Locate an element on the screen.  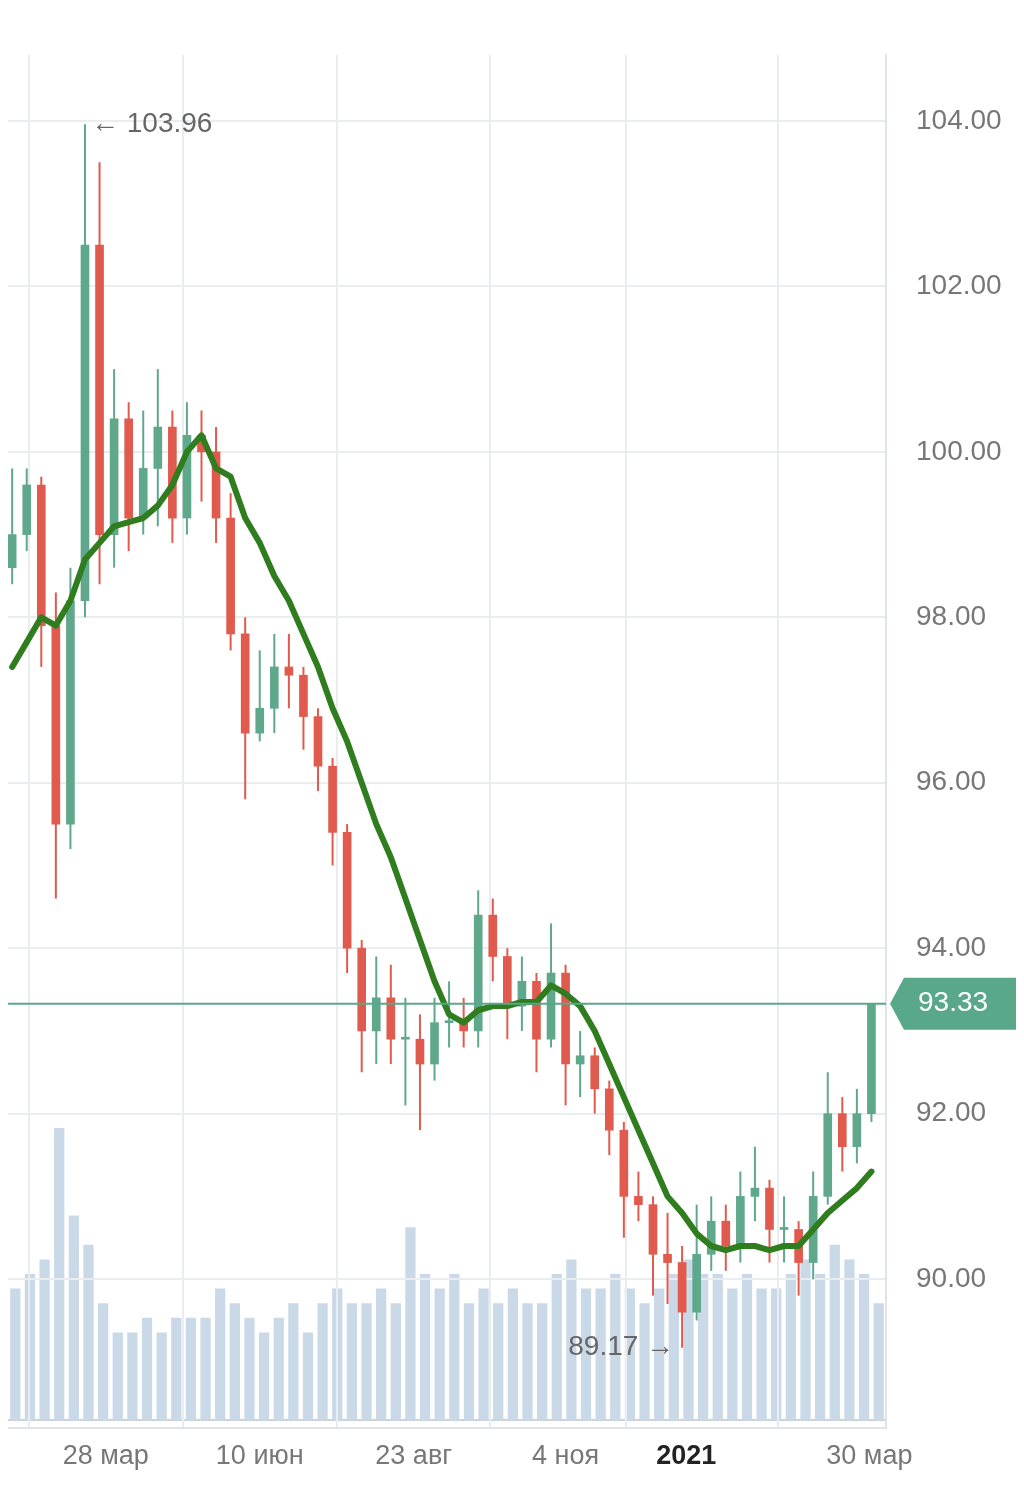
y-tick-label: 100.00 is located at coordinates (959, 450).